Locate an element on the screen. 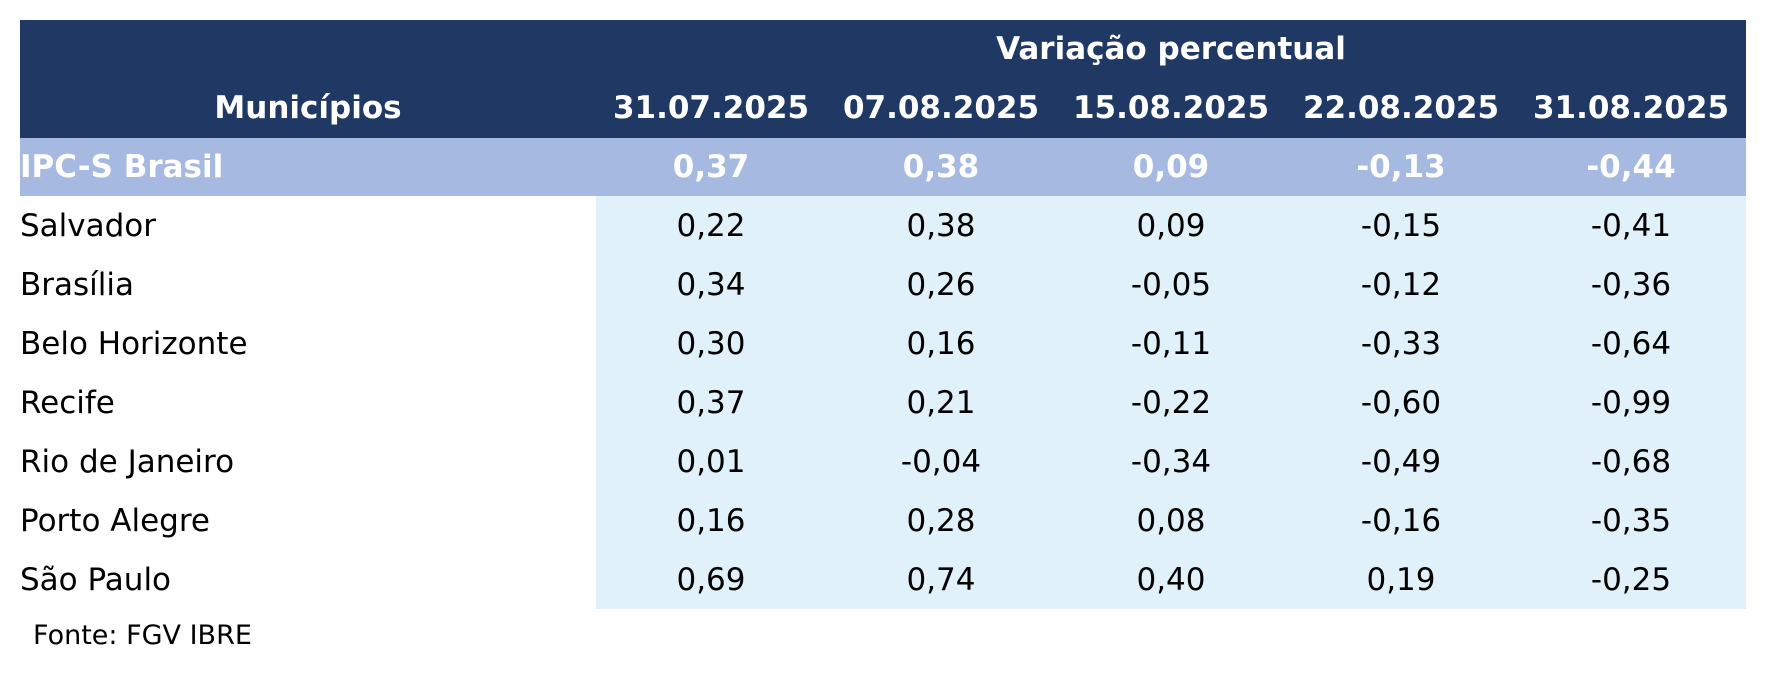 The image size is (1766, 686). table-row: Salvador 0,22 0,38 0,09 -0,15 -0,41 is located at coordinates (883, 225).